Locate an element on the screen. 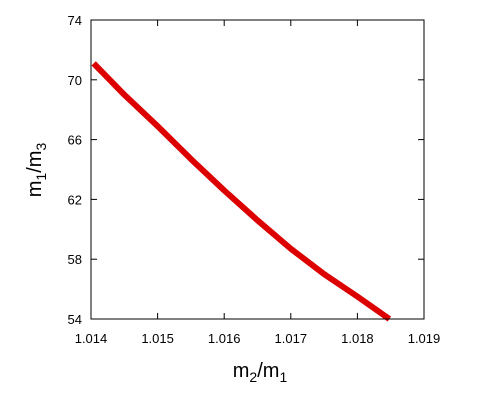 This screenshot has width=500, height=400. x-tick-label: 1.019 is located at coordinates (424, 338).